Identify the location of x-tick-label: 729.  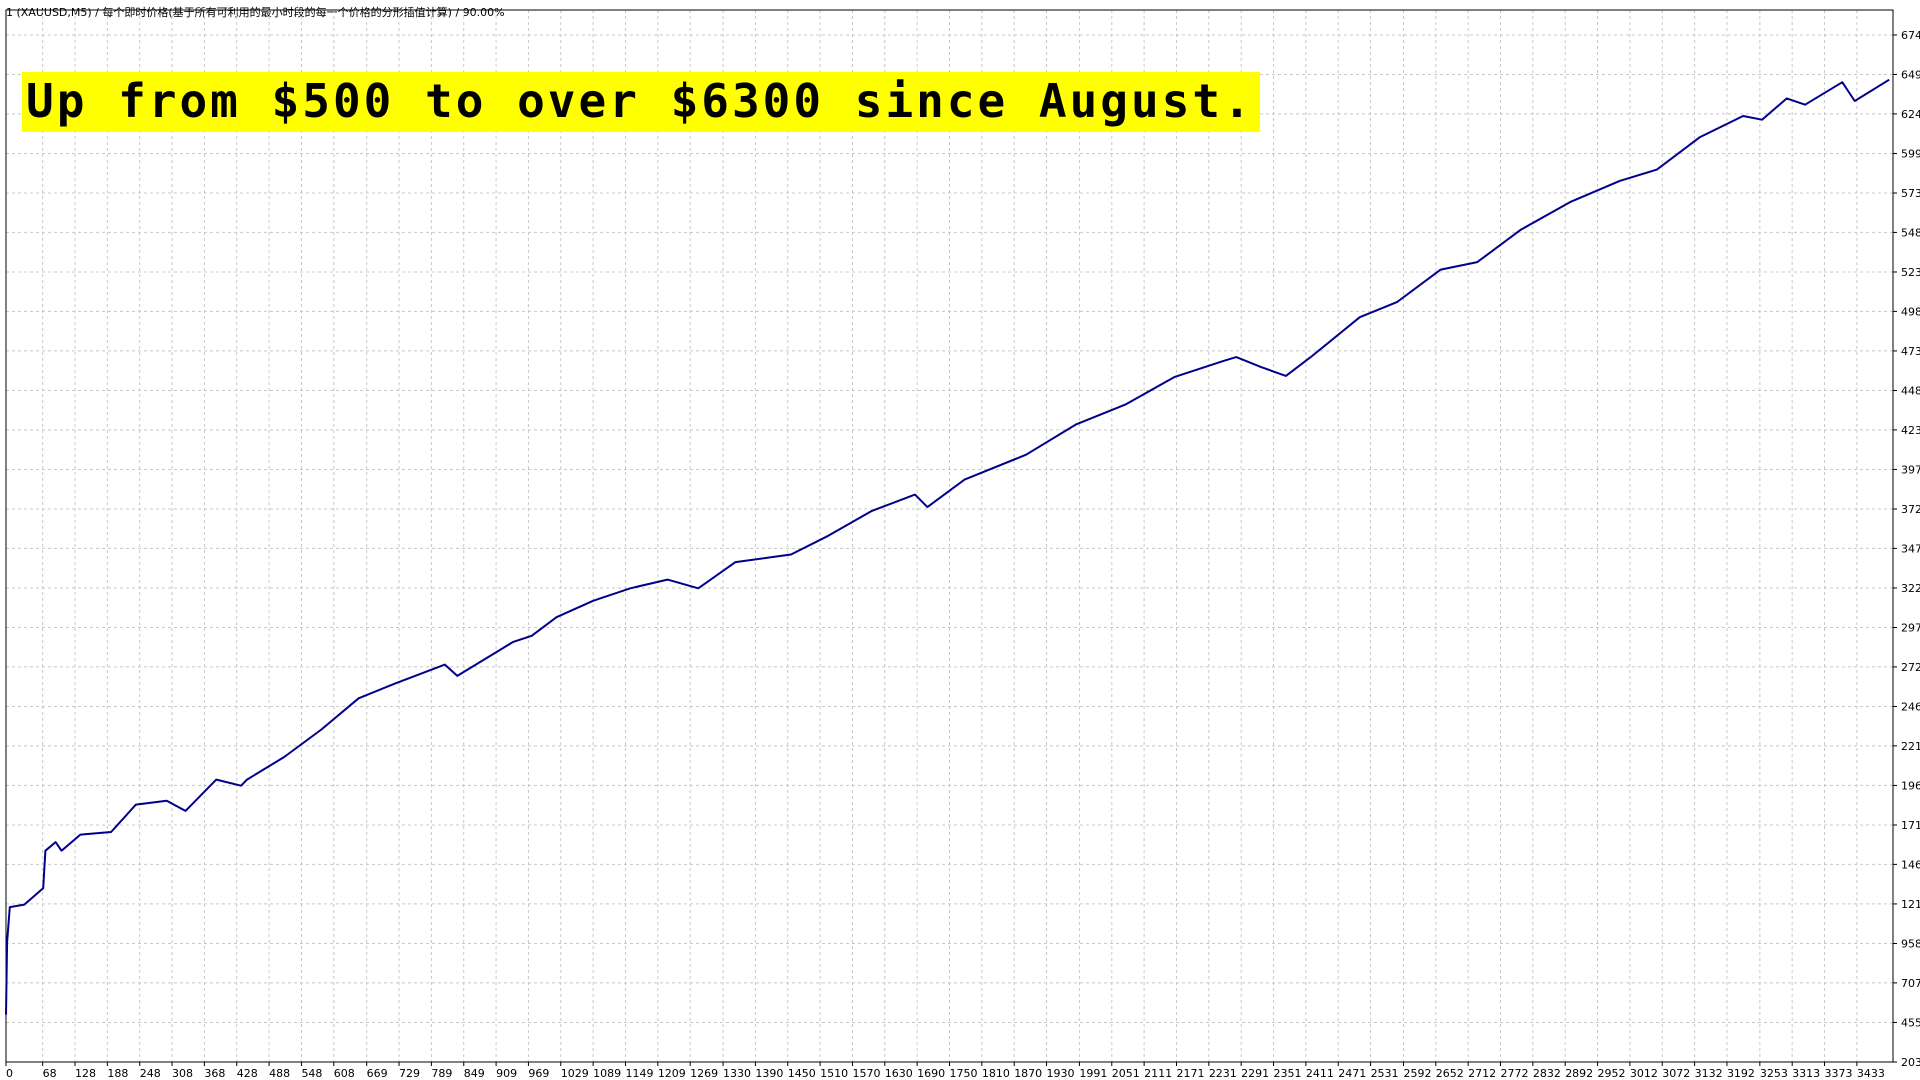
(409, 1073).